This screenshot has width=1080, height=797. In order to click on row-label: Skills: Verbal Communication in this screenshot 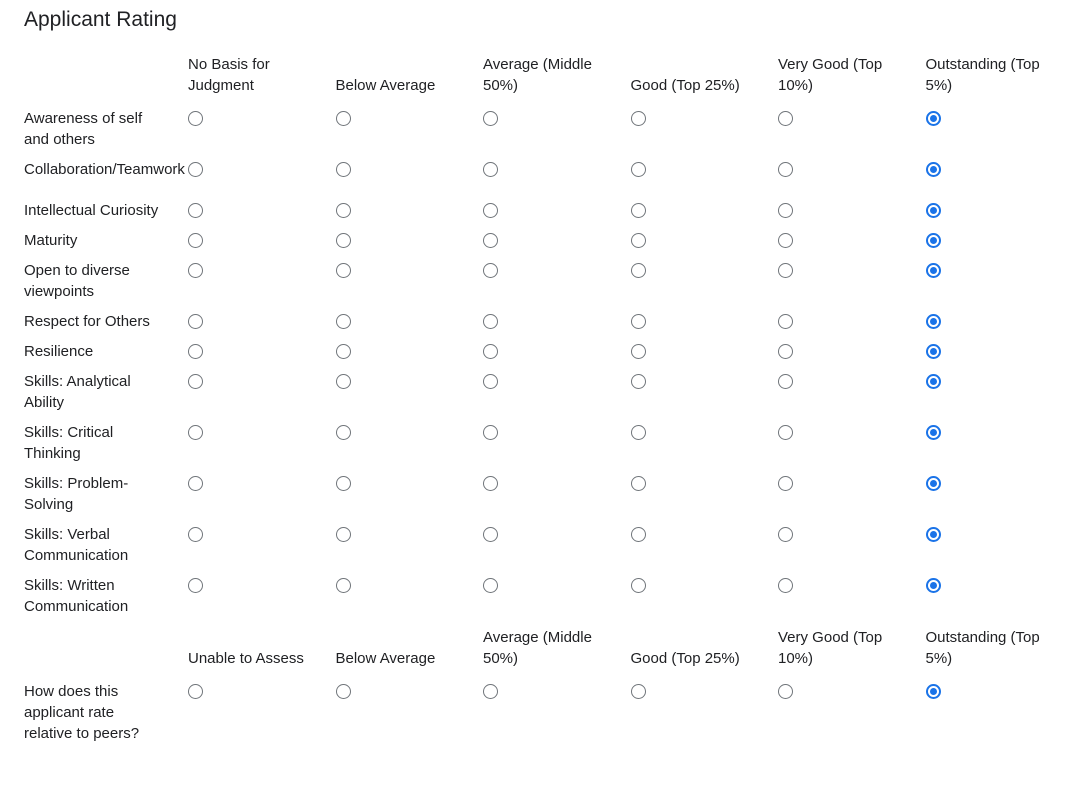, I will do `click(76, 545)`.